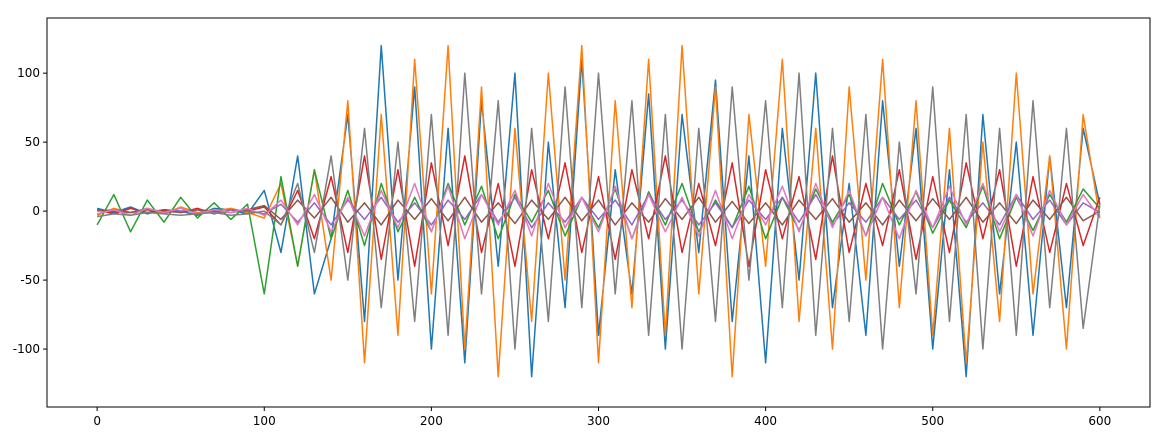 The height and width of the screenshot is (440, 1158). I want to click on y-tick-label: 0, so click(36, 211).